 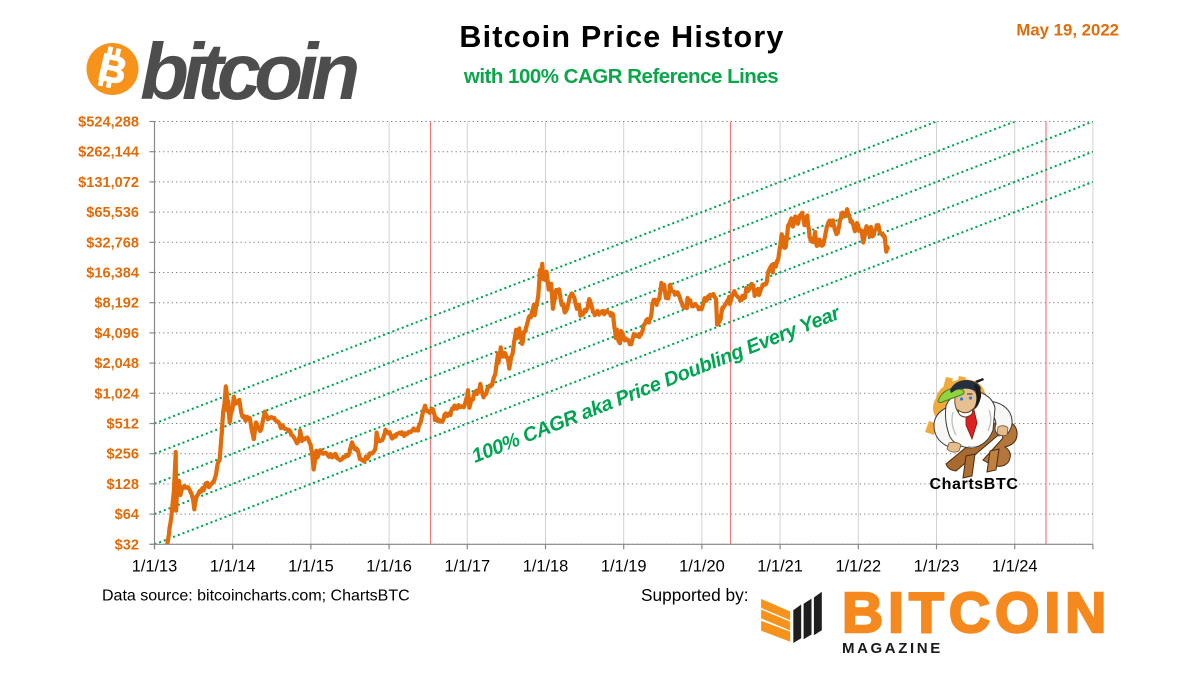 I want to click on svg-text: $128, so click(x=123, y=485).